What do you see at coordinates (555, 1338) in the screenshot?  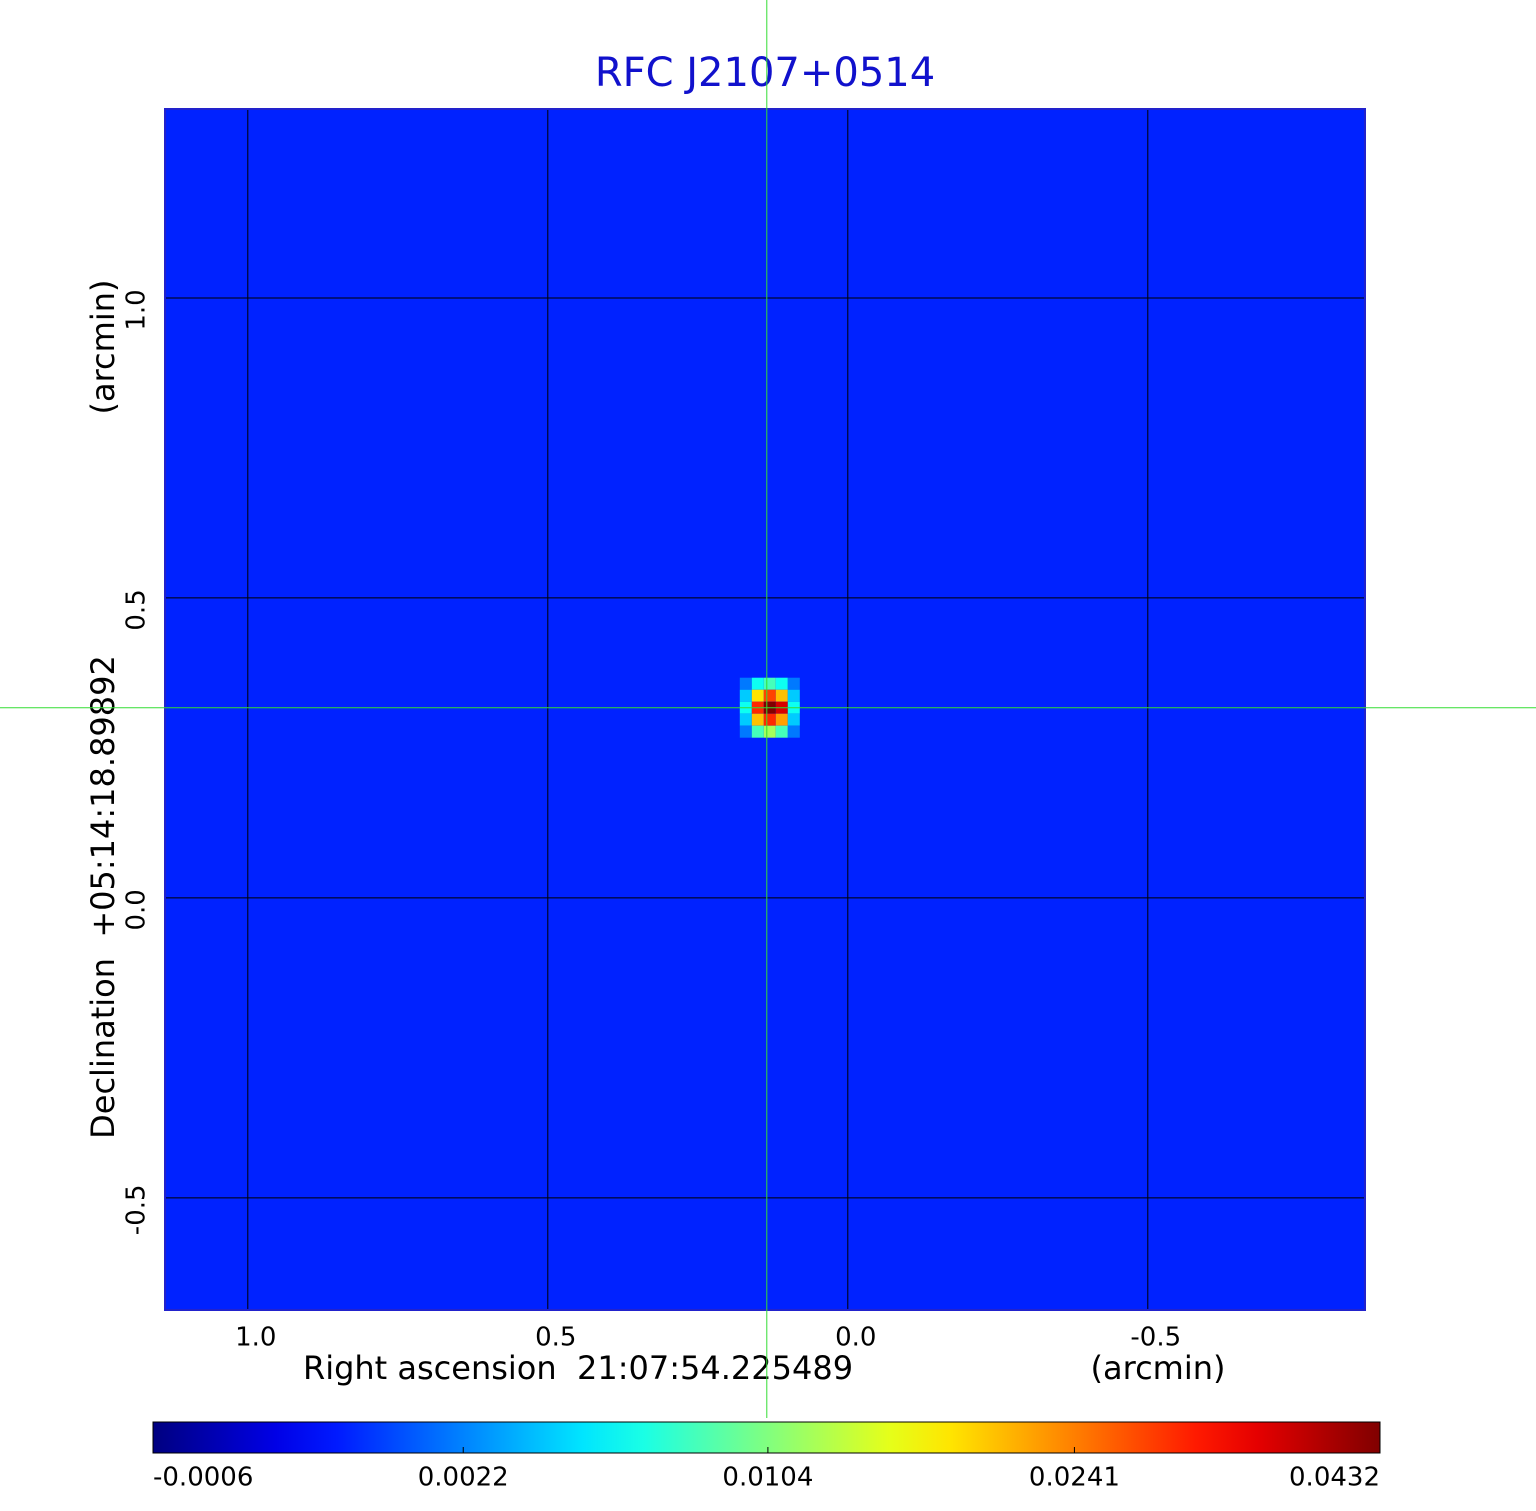 I see `x-tick-label: 0.5` at bounding box center [555, 1338].